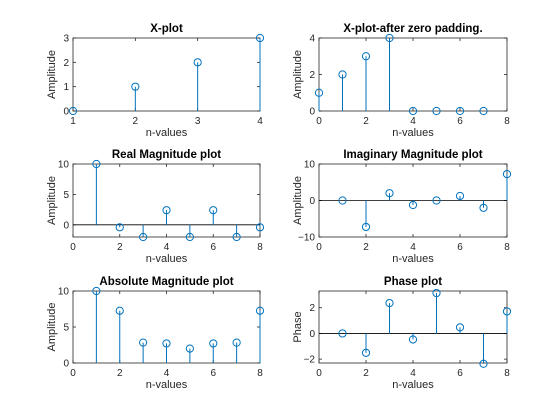 This screenshot has height=420, width=560. What do you see at coordinates (166, 155) in the screenshot?
I see `subplot-title: Real Magnitude plot` at bounding box center [166, 155].